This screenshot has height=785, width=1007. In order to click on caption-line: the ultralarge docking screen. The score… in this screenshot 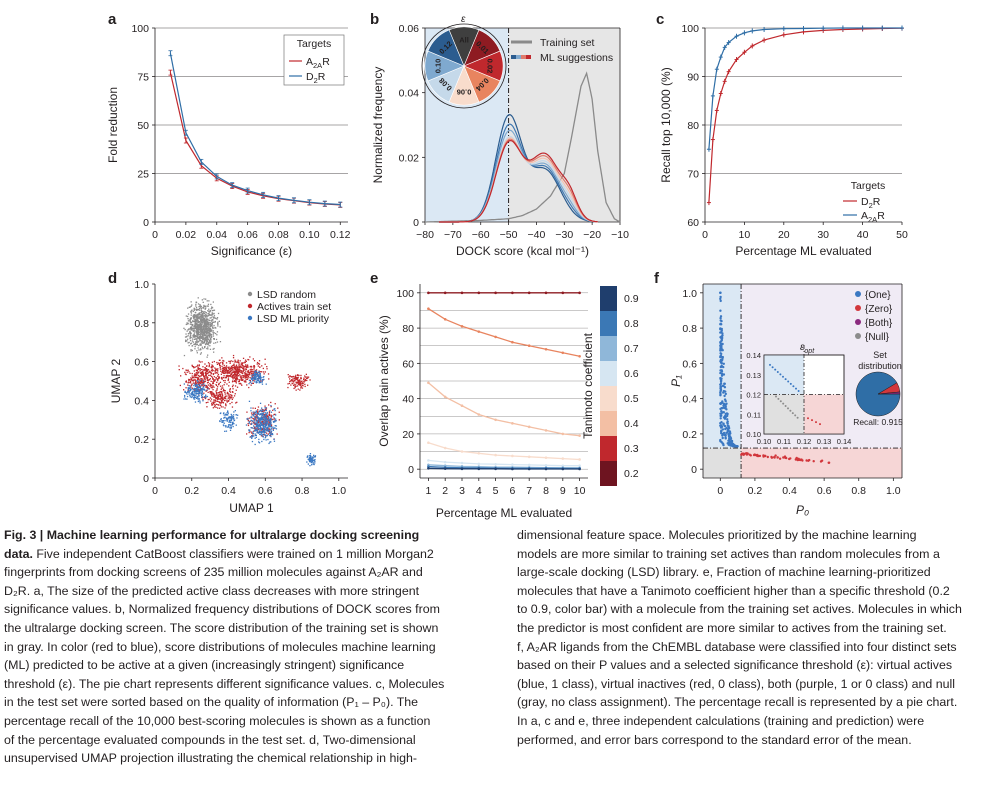, I will do `click(249, 628)`.